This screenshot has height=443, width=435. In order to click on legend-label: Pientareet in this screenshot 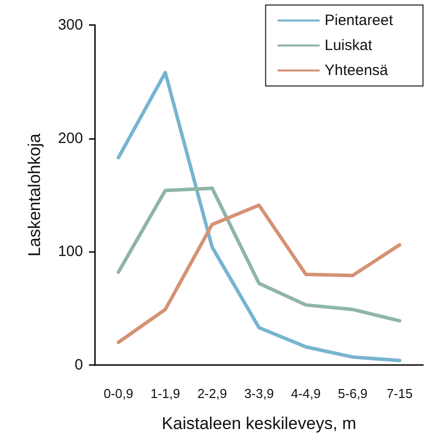, I will do `click(359, 20)`.